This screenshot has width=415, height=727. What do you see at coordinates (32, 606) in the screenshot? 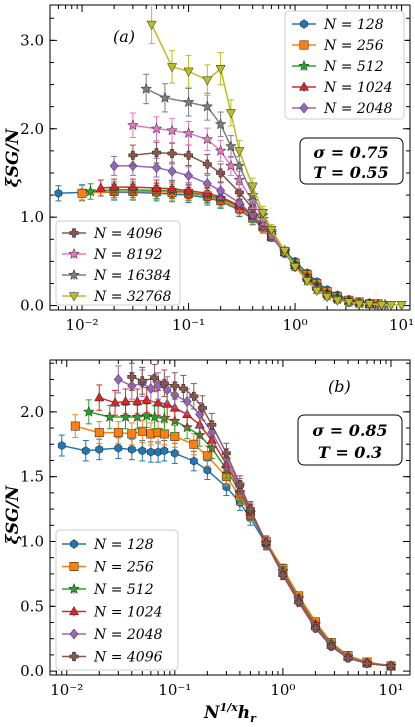
I see `y-tick-label: 0.5` at bounding box center [32, 606].